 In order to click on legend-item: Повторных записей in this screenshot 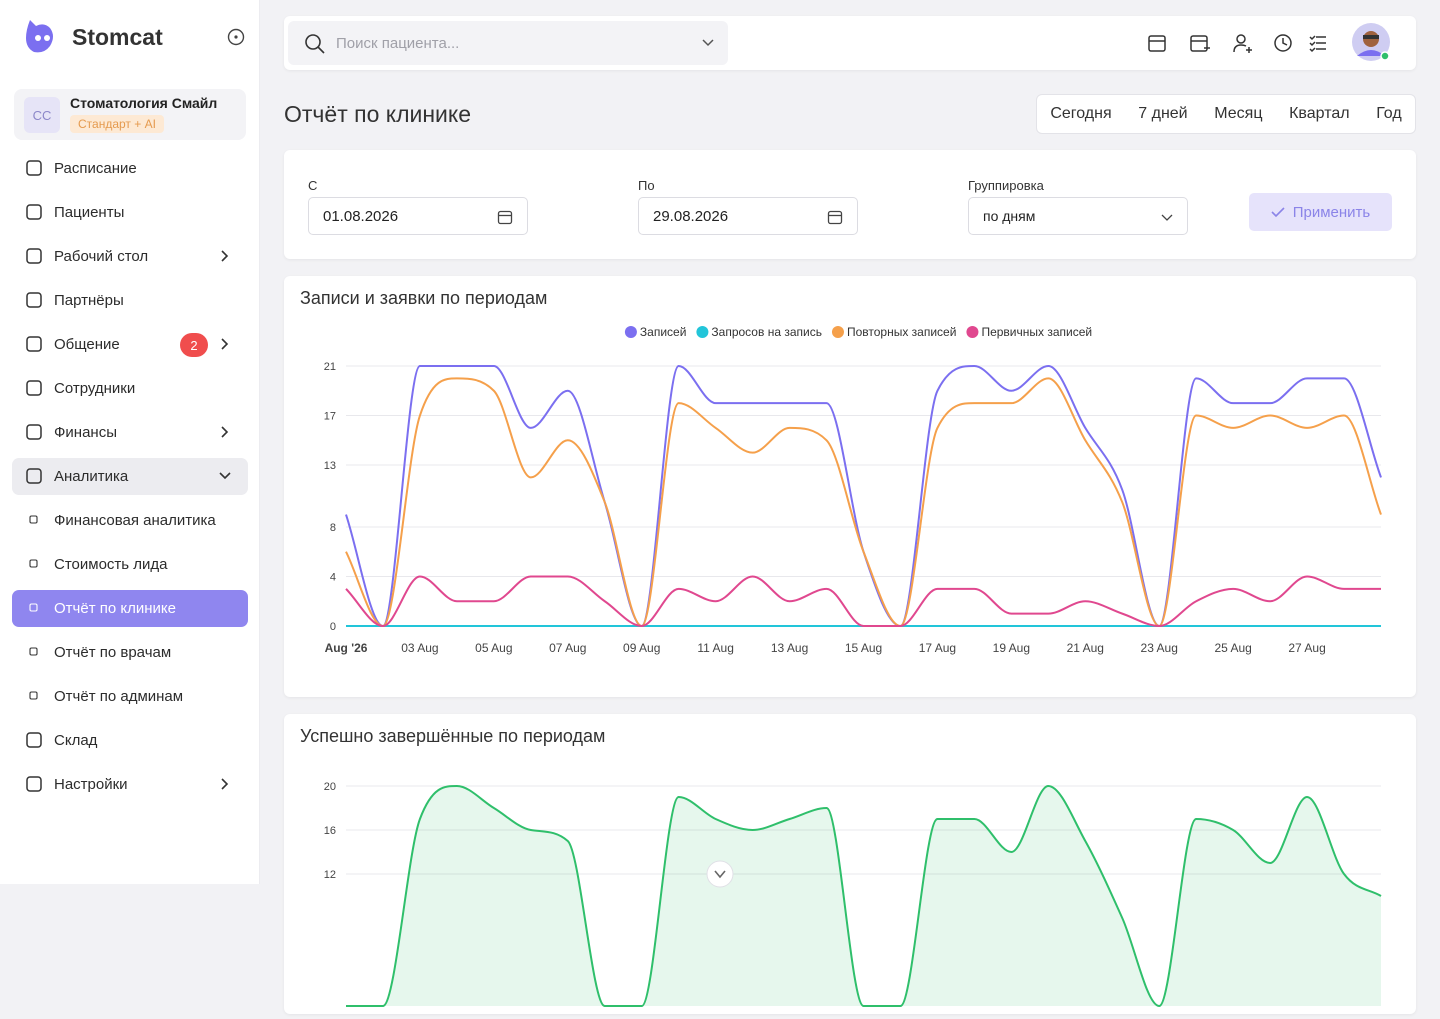, I will do `click(893, 332)`.